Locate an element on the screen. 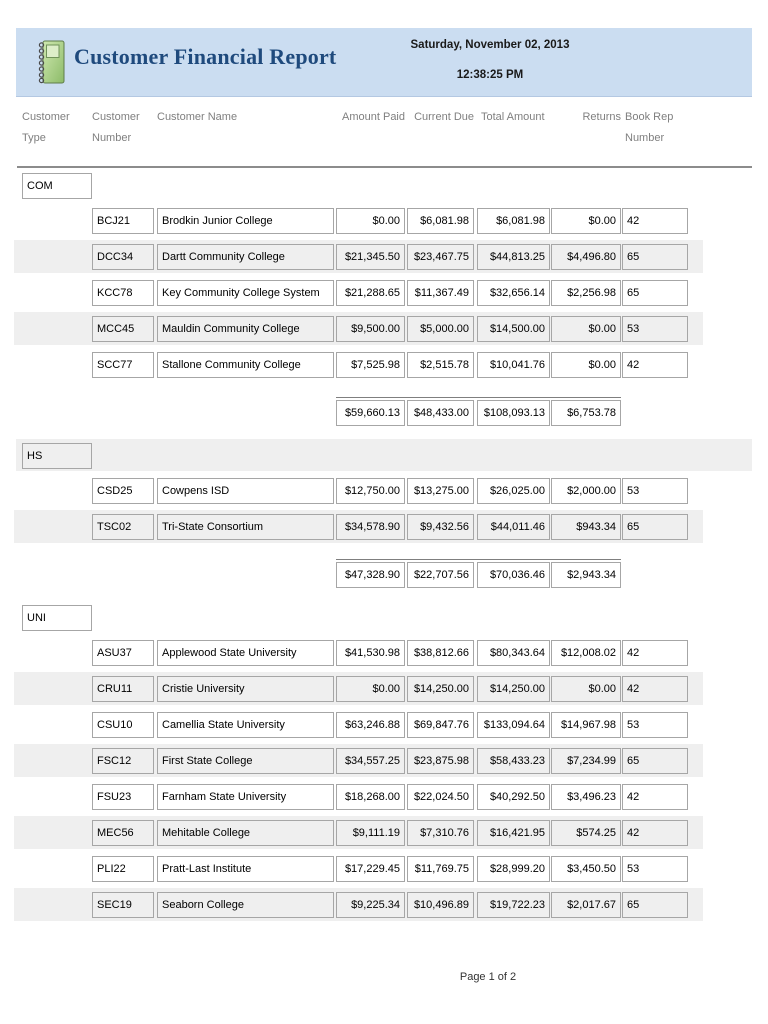  column-header-line: Type is located at coordinates (34, 138).